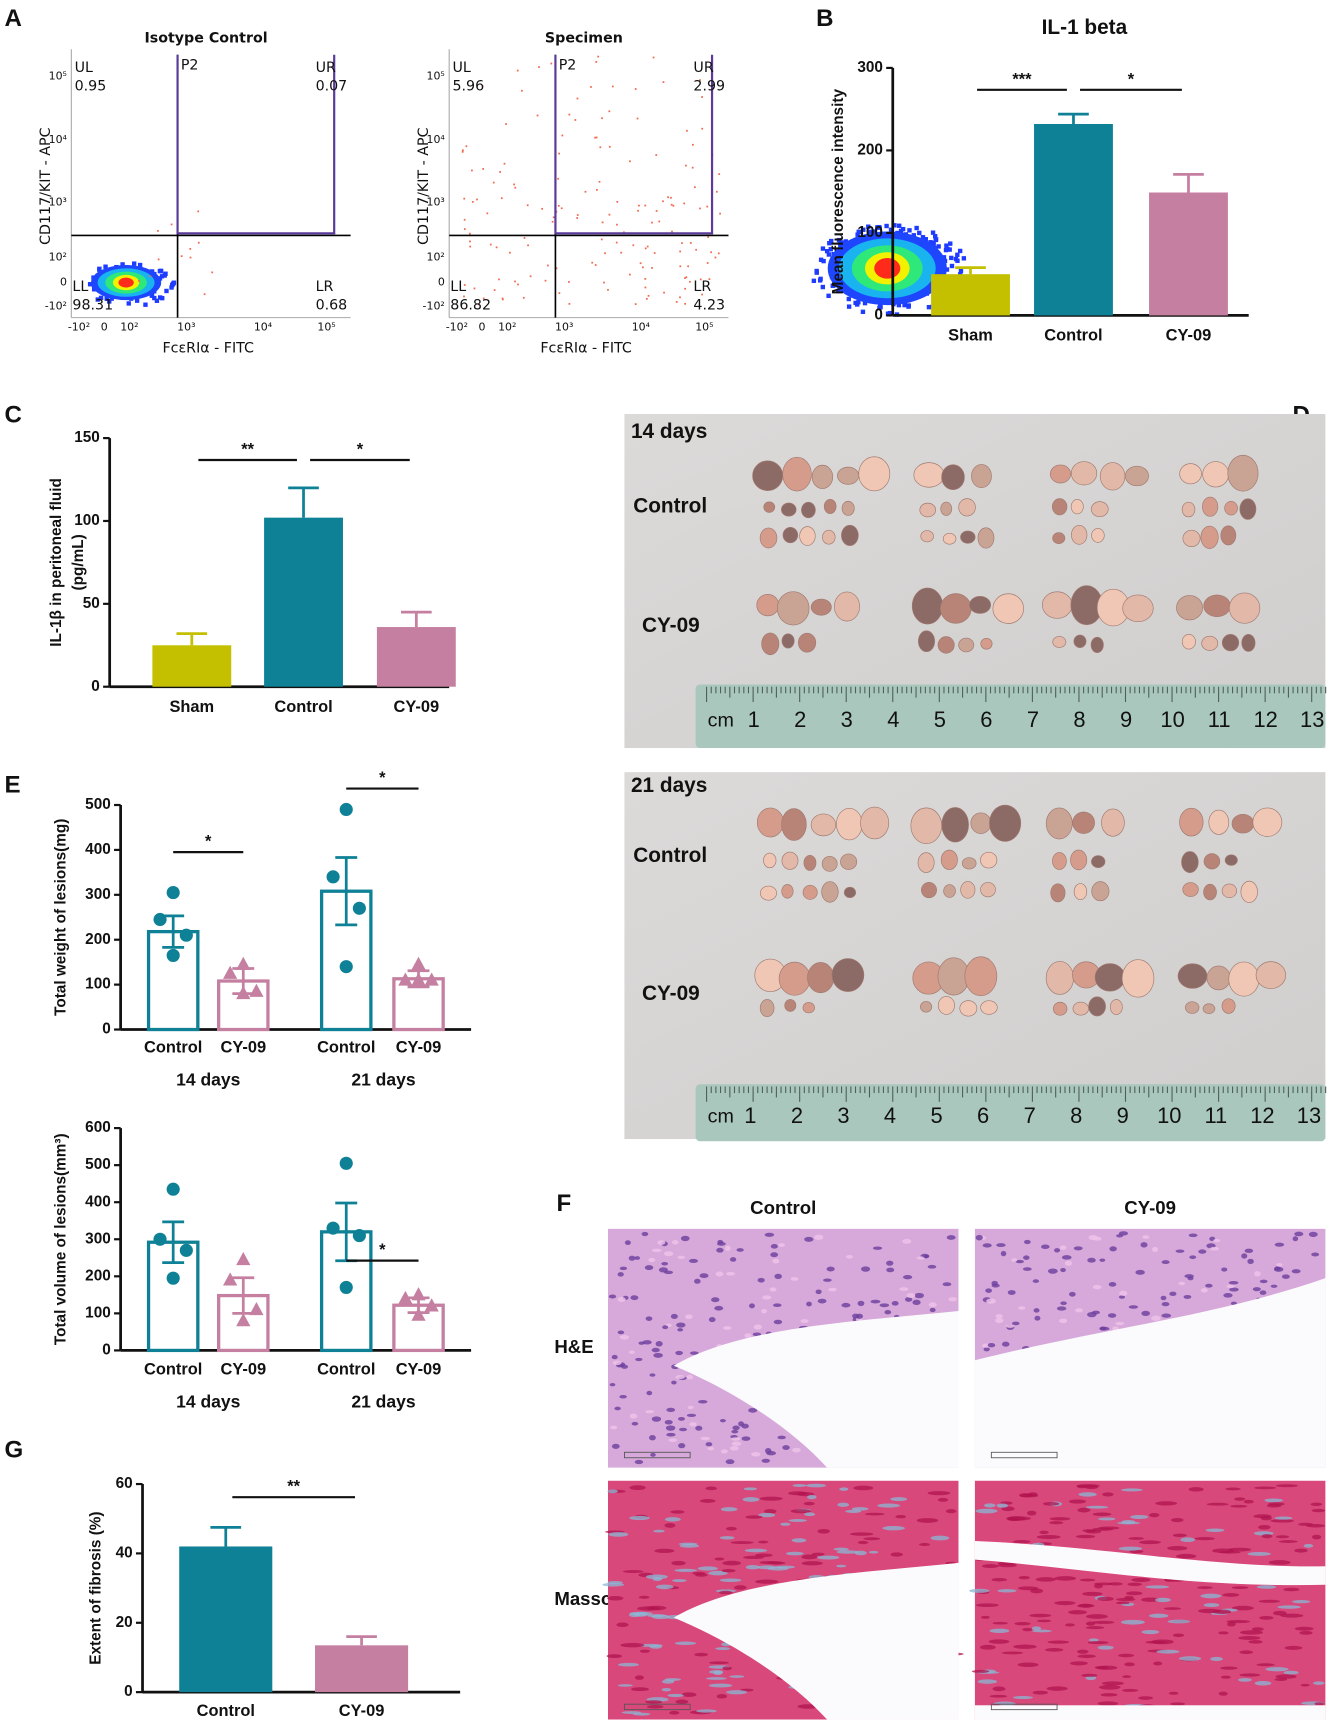 The image size is (1331, 1725). What do you see at coordinates (970, 336) in the screenshot?
I see `x-tick-label: Sham` at bounding box center [970, 336].